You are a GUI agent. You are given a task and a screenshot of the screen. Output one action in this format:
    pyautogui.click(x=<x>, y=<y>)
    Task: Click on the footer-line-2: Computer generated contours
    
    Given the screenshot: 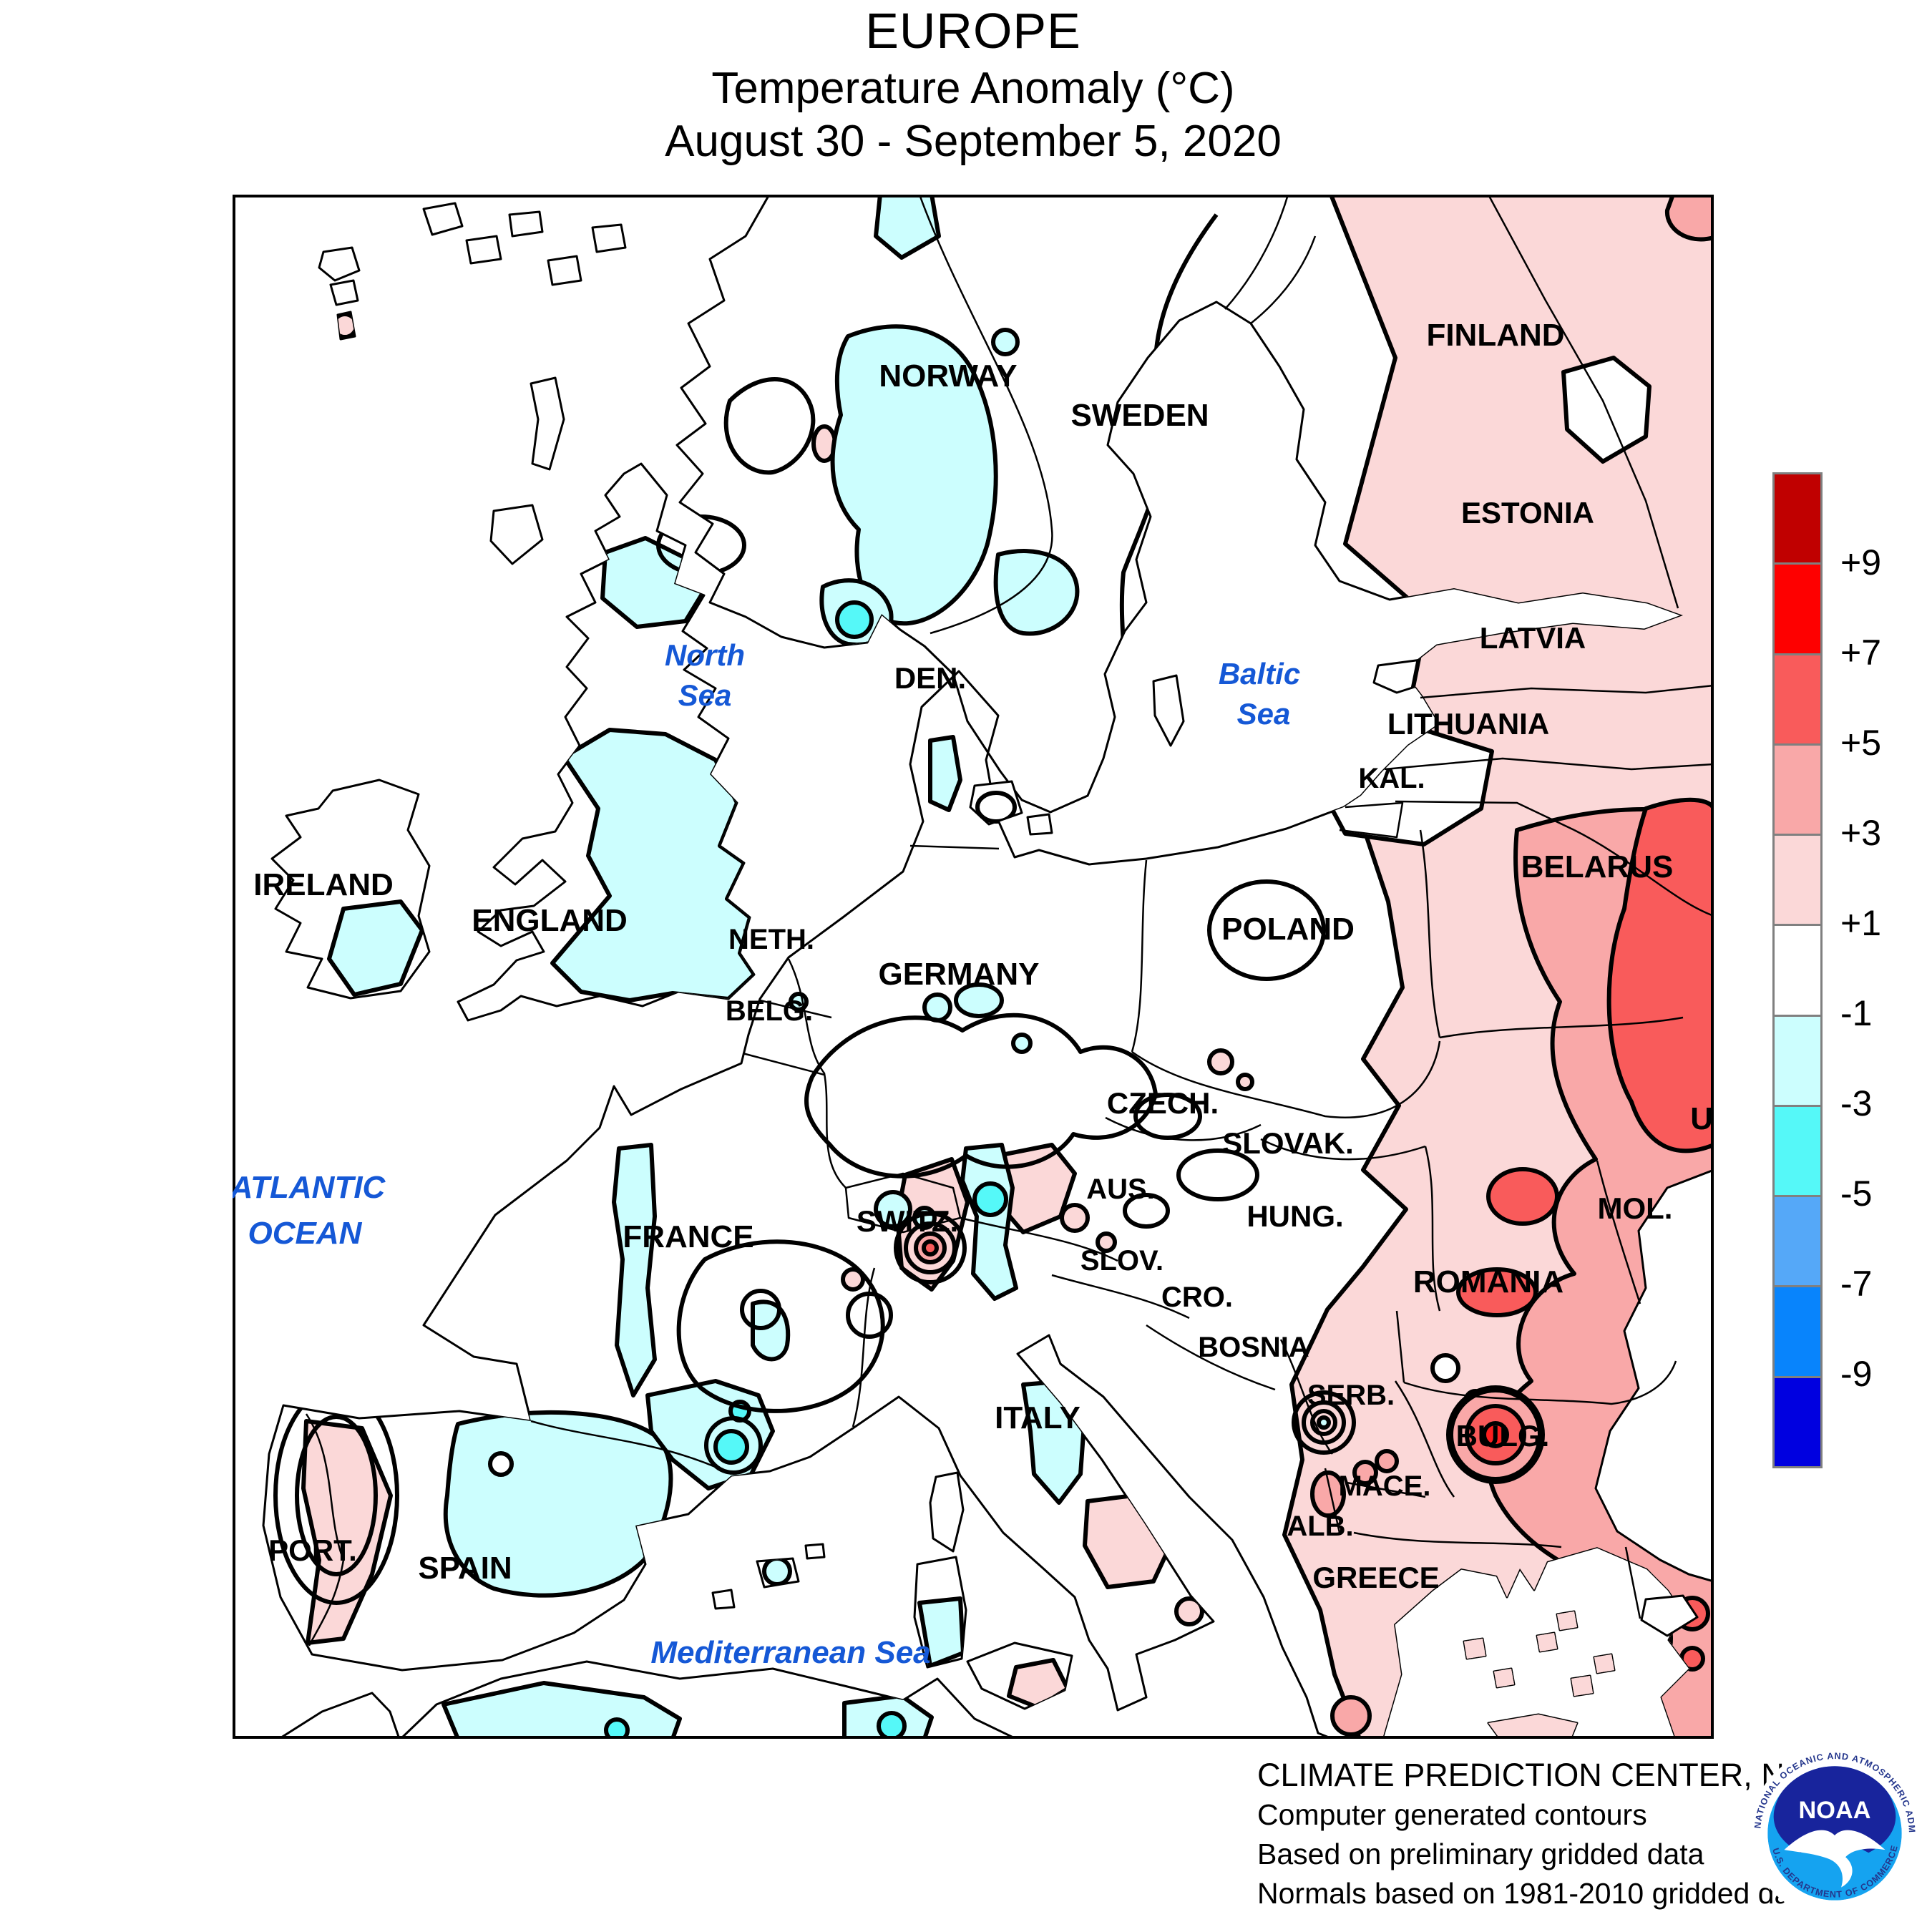 What is the action you would take?
    pyautogui.click(x=1452, y=1814)
    